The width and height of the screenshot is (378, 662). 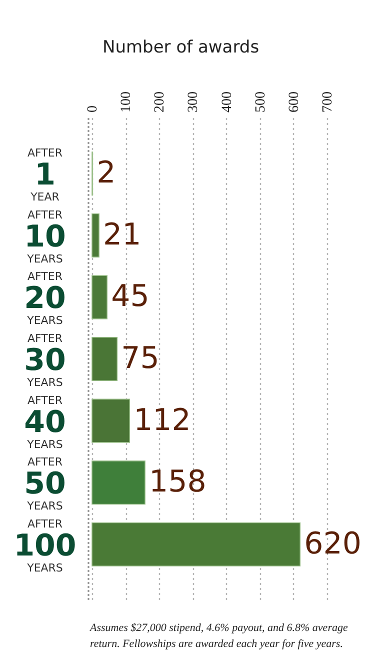 What do you see at coordinates (45, 299) in the screenshot?
I see `category-label: AFTER 20 YEARS` at bounding box center [45, 299].